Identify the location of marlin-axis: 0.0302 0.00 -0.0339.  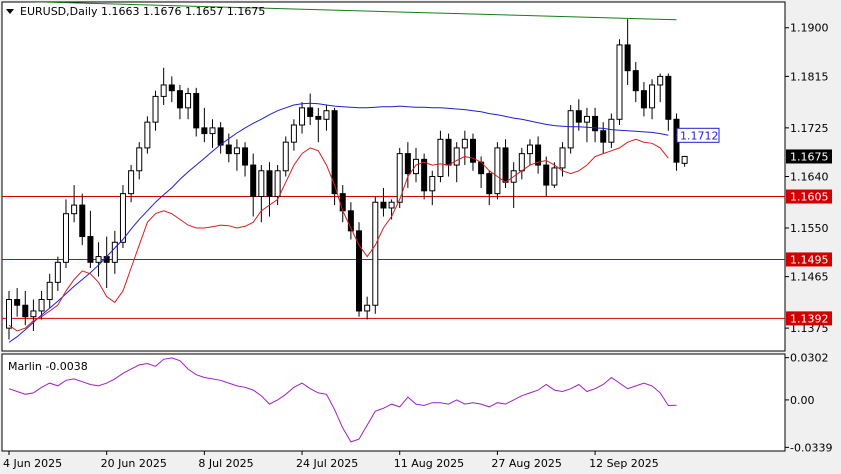
(808, 403).